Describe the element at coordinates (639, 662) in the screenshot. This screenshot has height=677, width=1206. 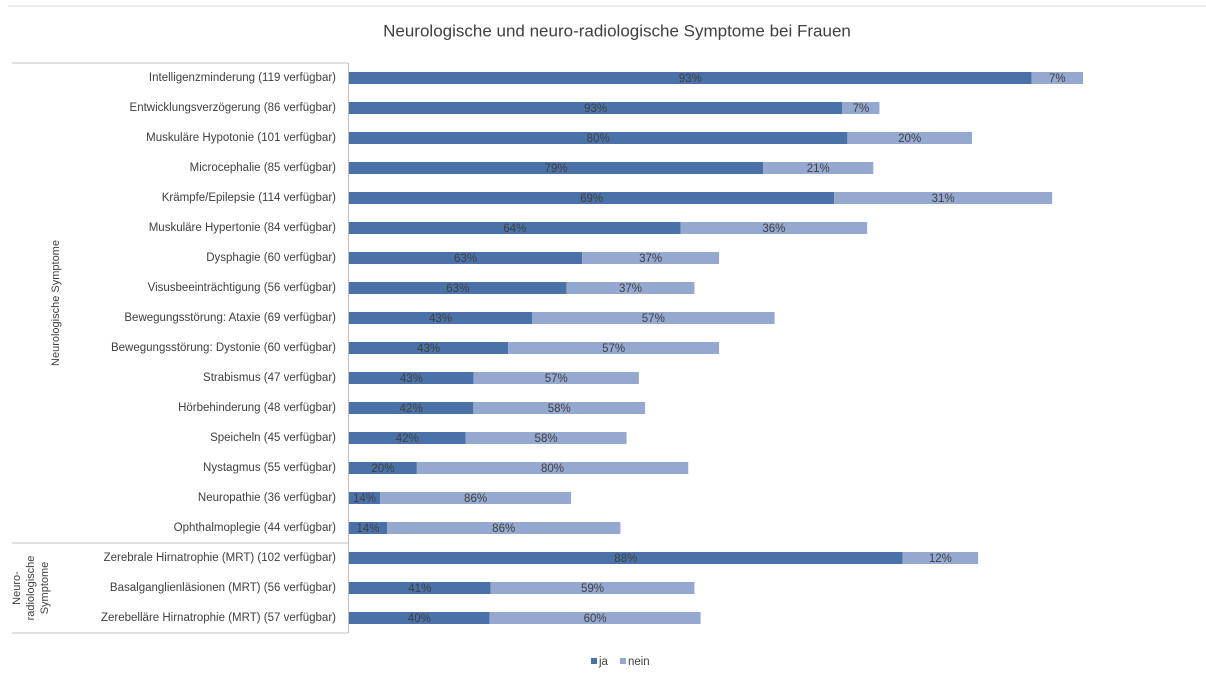
I see `legend-label: nein` at that location.